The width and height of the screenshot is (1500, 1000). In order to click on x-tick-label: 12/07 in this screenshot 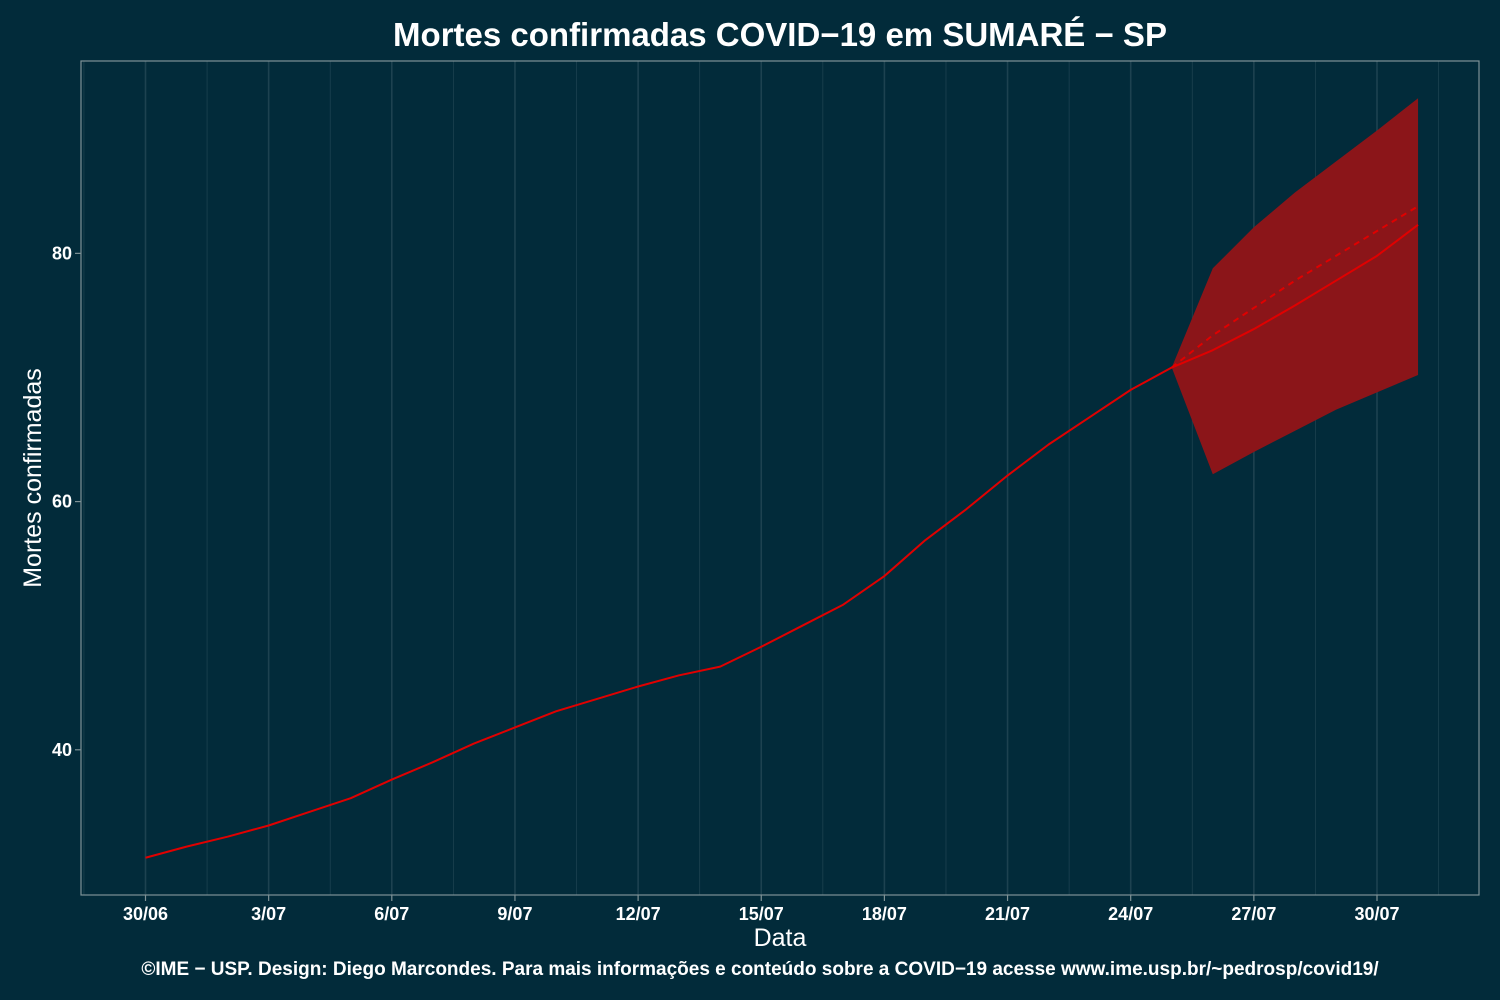, I will do `click(638, 914)`.